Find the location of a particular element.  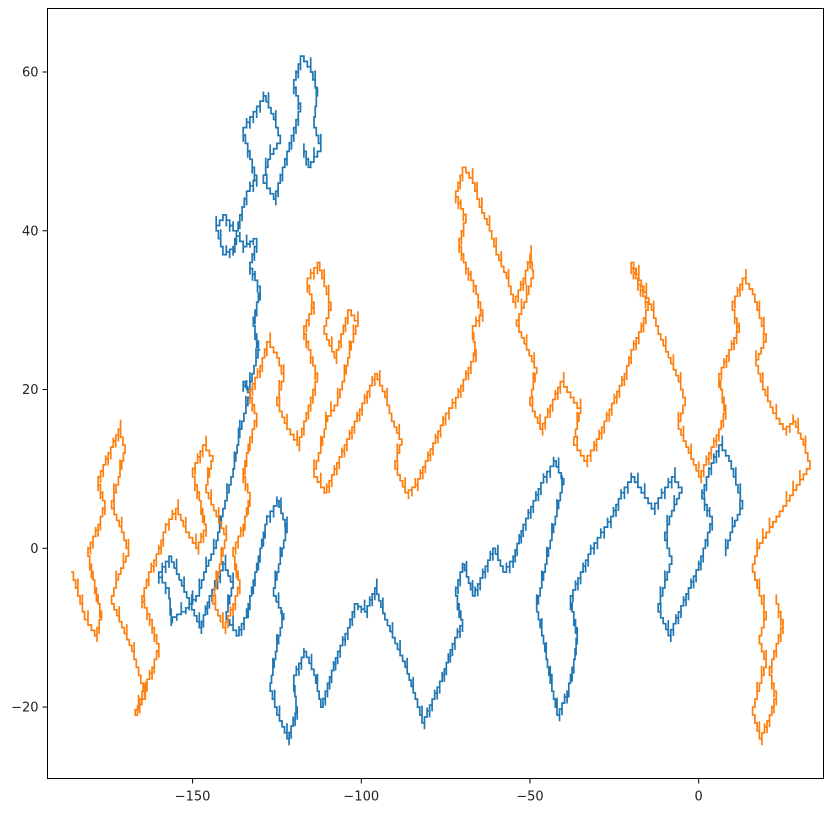

x-axis: −150 −100 −50 0 is located at coordinates (439, 791).